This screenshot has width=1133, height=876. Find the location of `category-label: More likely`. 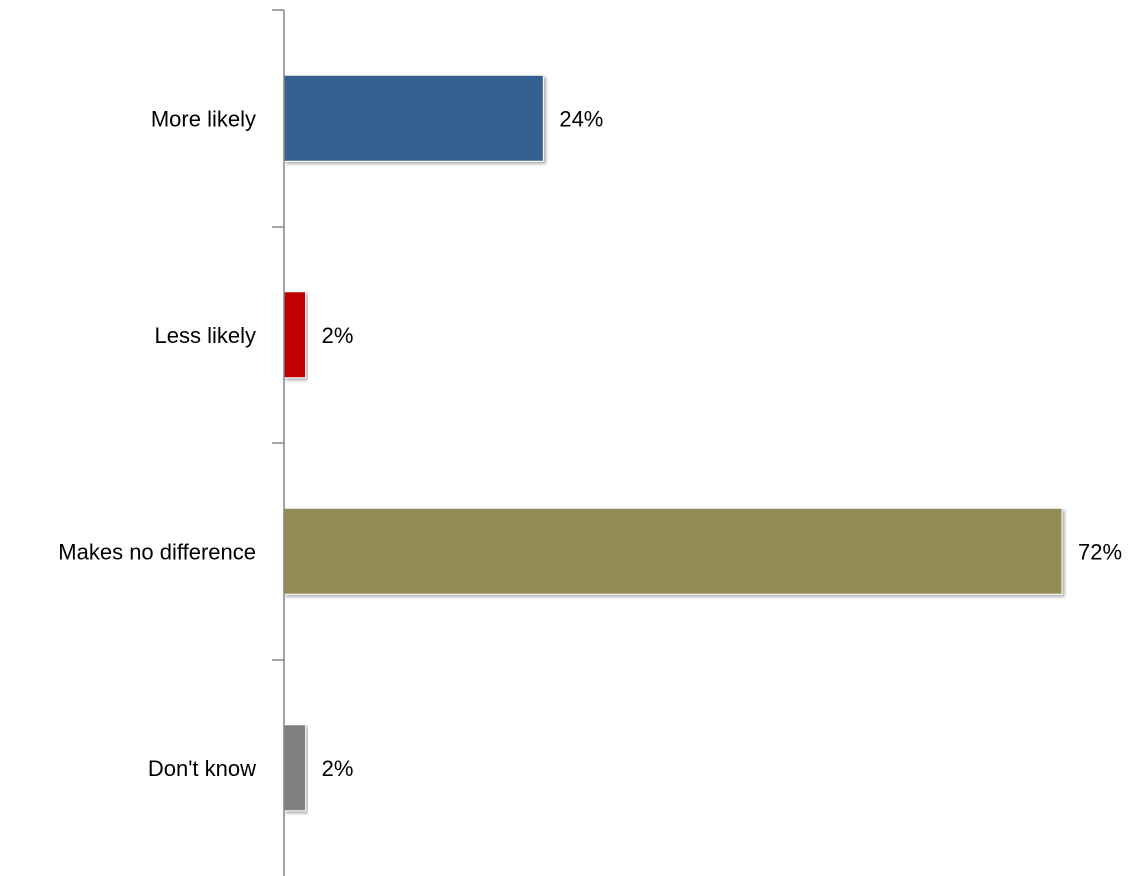

category-label: More likely is located at coordinates (203, 118).